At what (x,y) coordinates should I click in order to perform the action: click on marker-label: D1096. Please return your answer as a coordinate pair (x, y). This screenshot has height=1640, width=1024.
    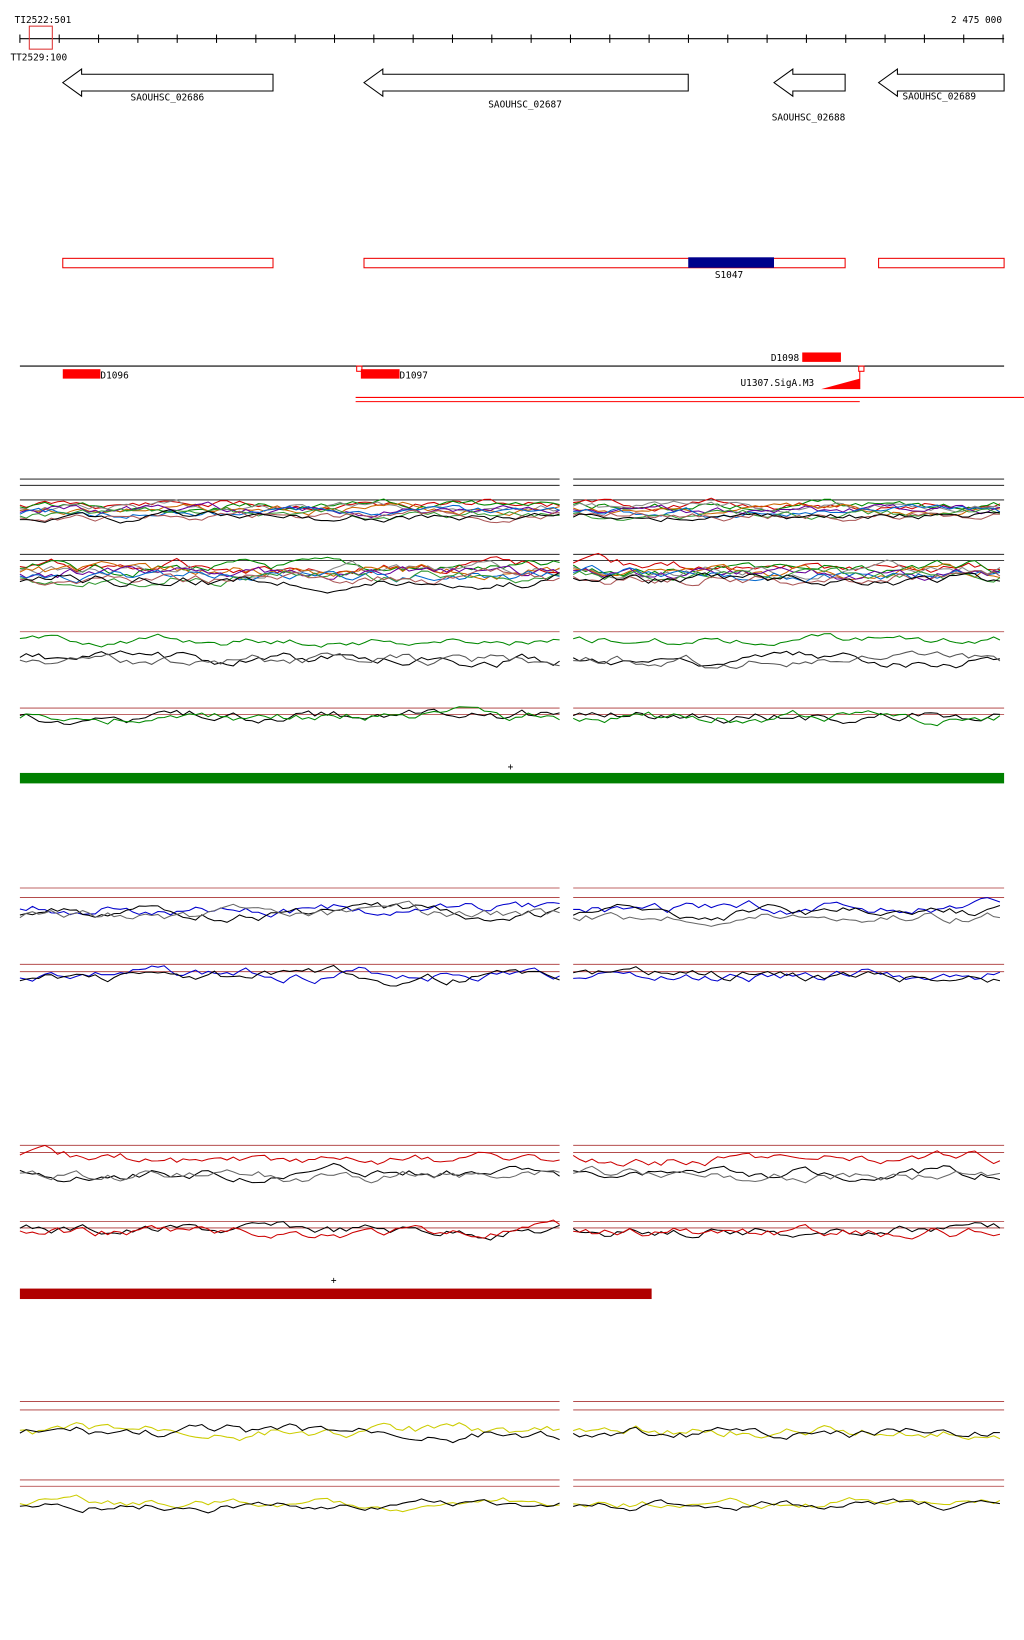
    Looking at the image, I should click on (114, 376).